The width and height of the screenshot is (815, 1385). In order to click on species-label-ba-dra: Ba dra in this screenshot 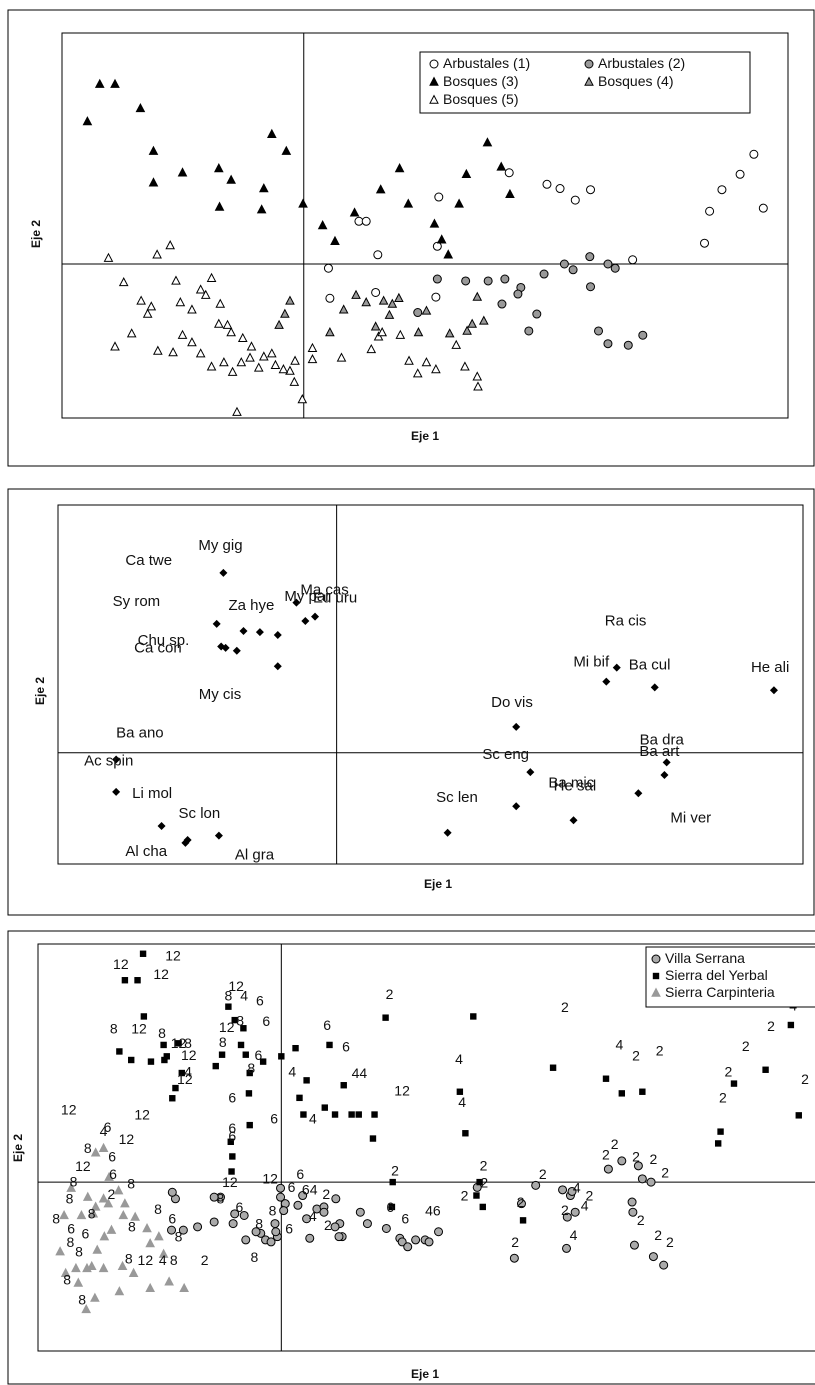, I will do `click(662, 739)`.